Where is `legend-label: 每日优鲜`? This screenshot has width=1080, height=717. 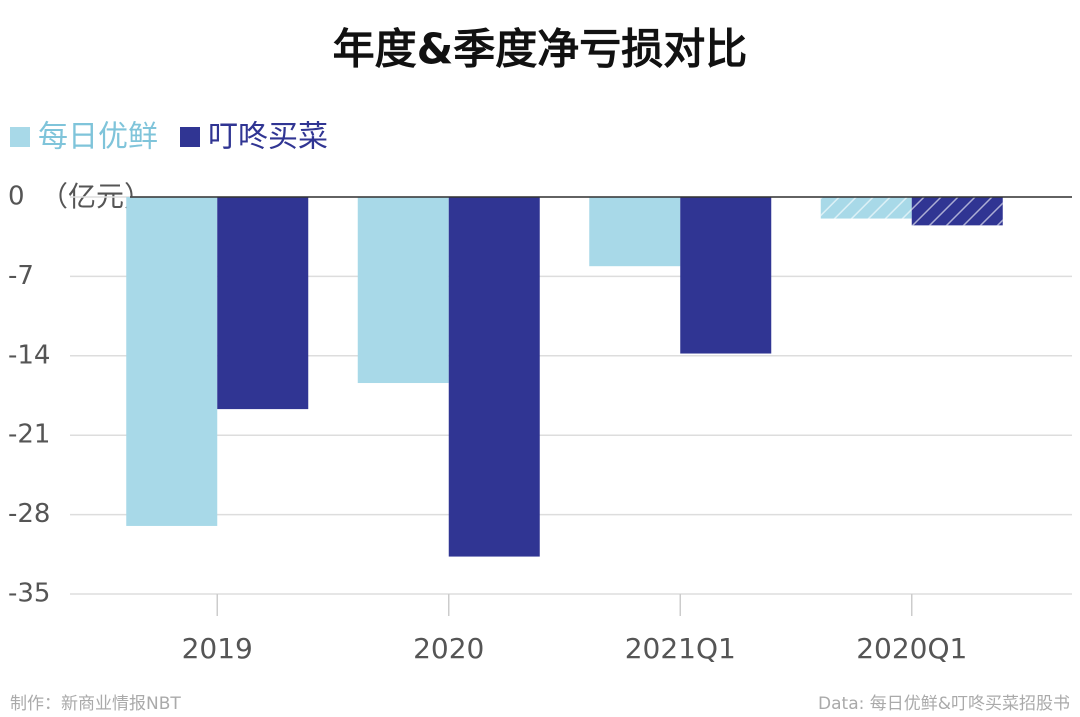
legend-label: 每日优鲜 is located at coordinates (98, 137).